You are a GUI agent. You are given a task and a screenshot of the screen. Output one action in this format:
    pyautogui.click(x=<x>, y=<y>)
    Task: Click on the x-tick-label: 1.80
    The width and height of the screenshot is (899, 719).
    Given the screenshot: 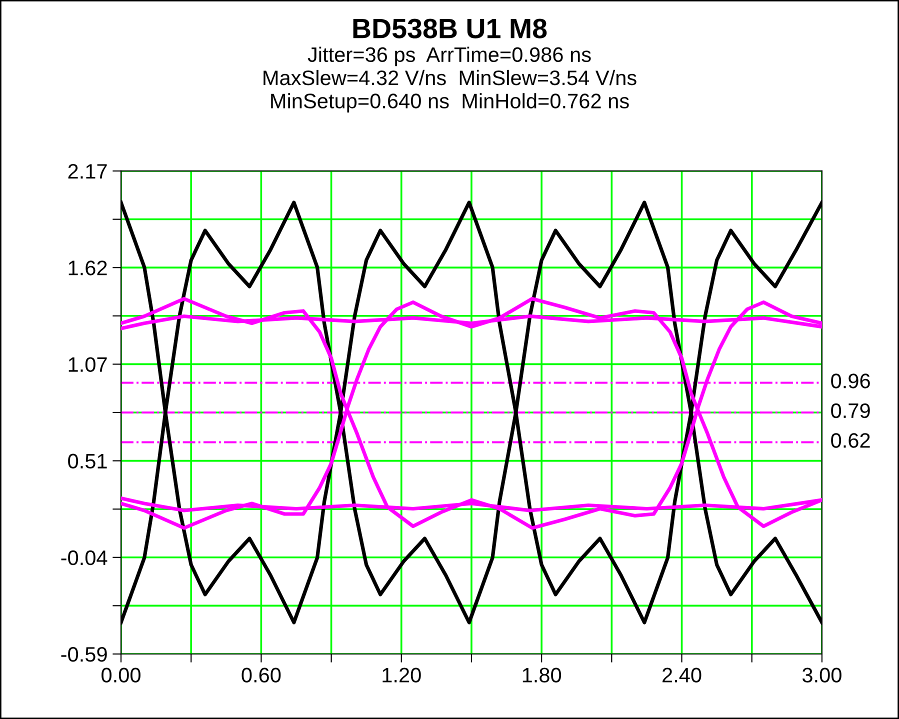 What is the action you would take?
    pyautogui.click(x=542, y=675)
    